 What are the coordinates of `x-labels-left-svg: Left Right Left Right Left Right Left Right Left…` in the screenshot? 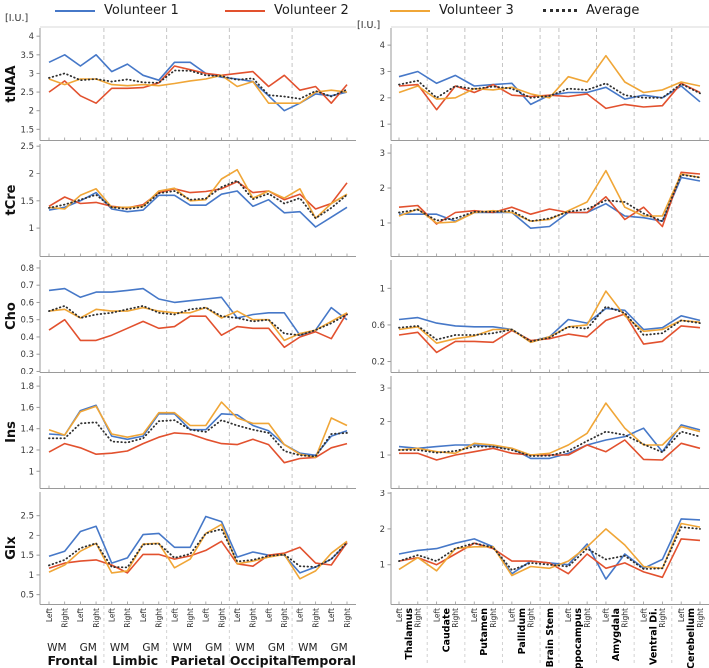 It's located at (200, 637).